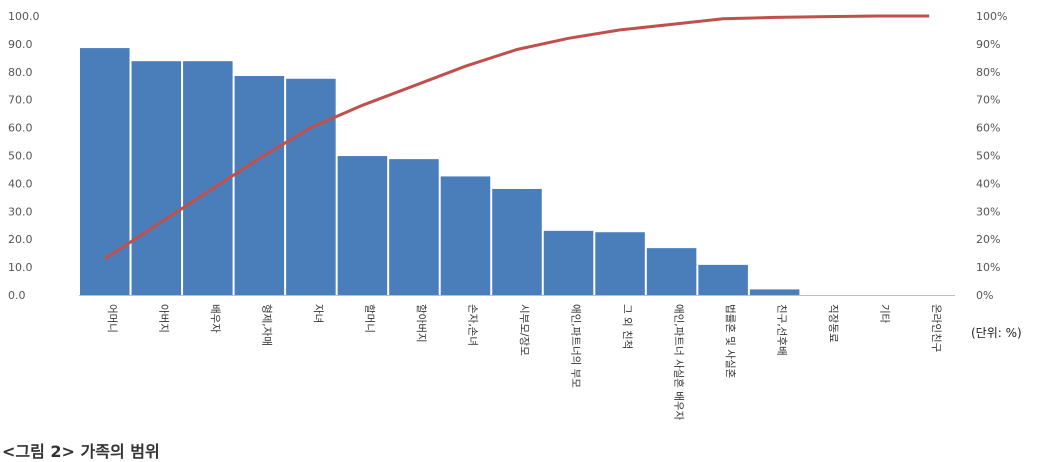  Describe the element at coordinates (627, 326) in the screenshot. I see `category-label: 그 외 친척` at that location.